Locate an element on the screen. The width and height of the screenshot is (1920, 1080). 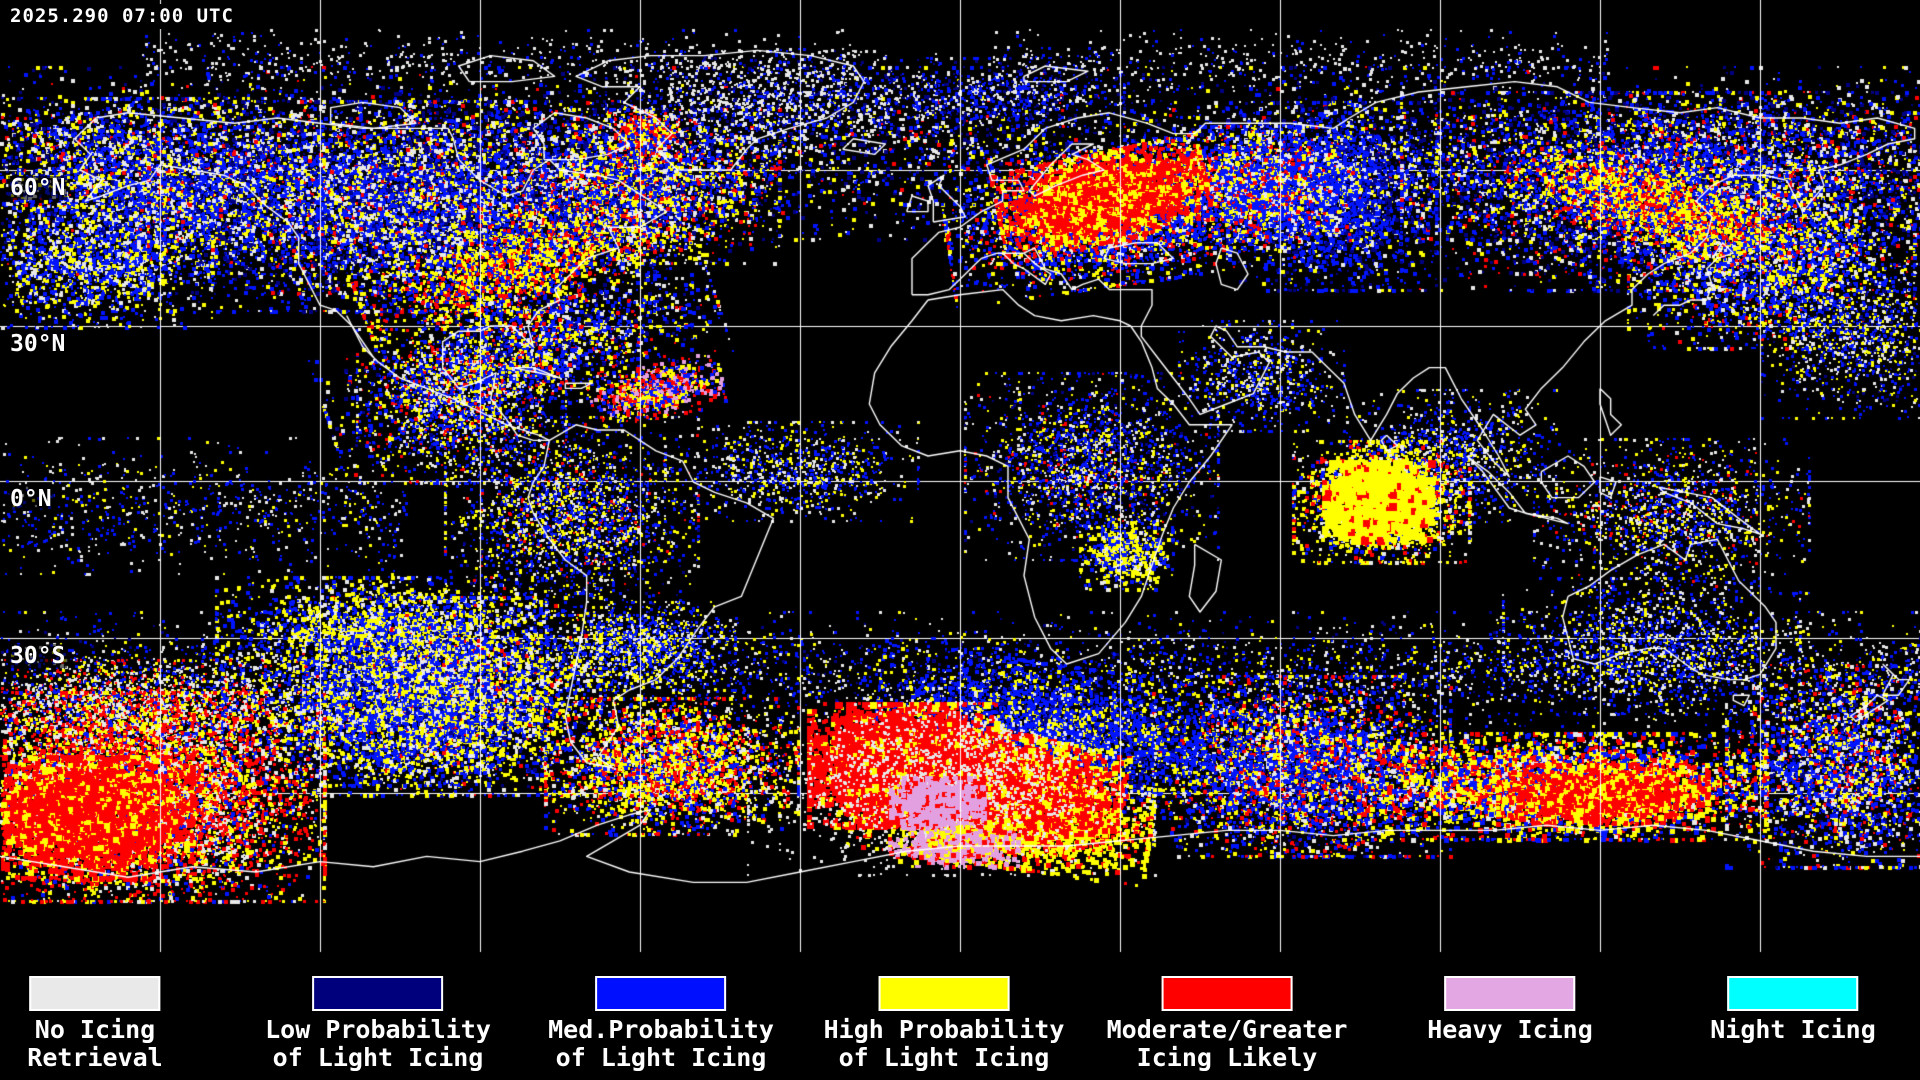
legend-item: No Icing Retrieval is located at coordinates (95, 1019).